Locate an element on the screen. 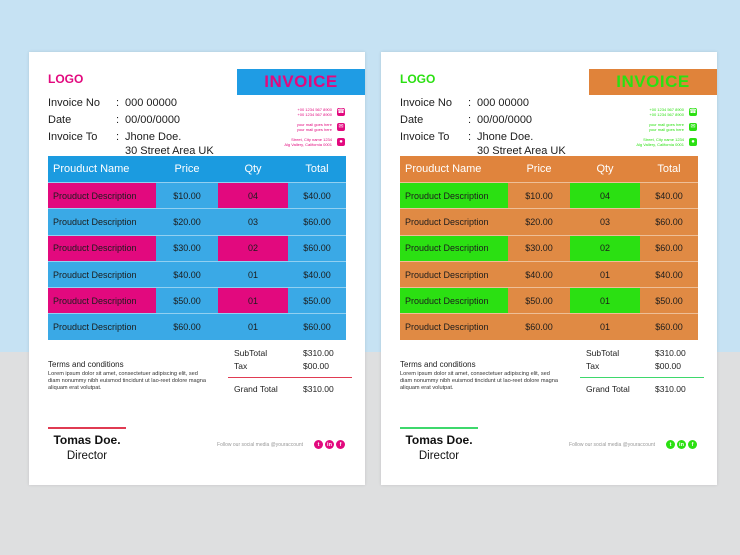 This screenshot has height=555, width=740. follow-text: Follow our social media @youraccount is located at coordinates (612, 444).